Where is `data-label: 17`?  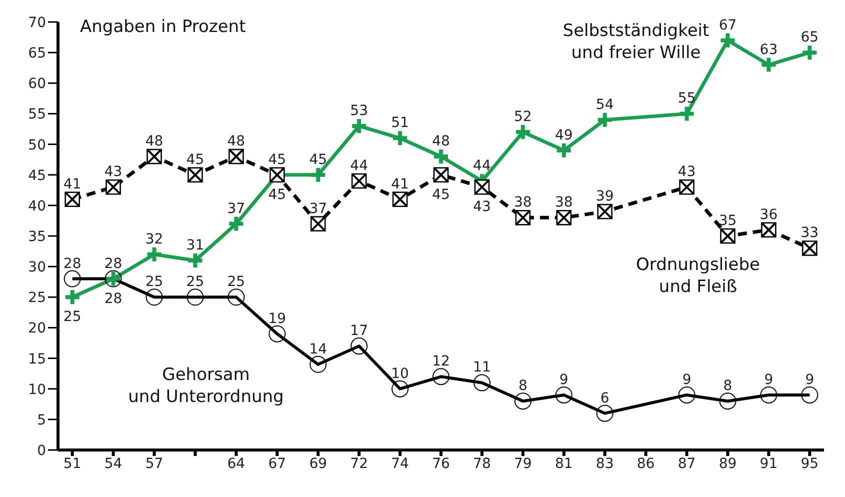 data-label: 17 is located at coordinates (359, 331).